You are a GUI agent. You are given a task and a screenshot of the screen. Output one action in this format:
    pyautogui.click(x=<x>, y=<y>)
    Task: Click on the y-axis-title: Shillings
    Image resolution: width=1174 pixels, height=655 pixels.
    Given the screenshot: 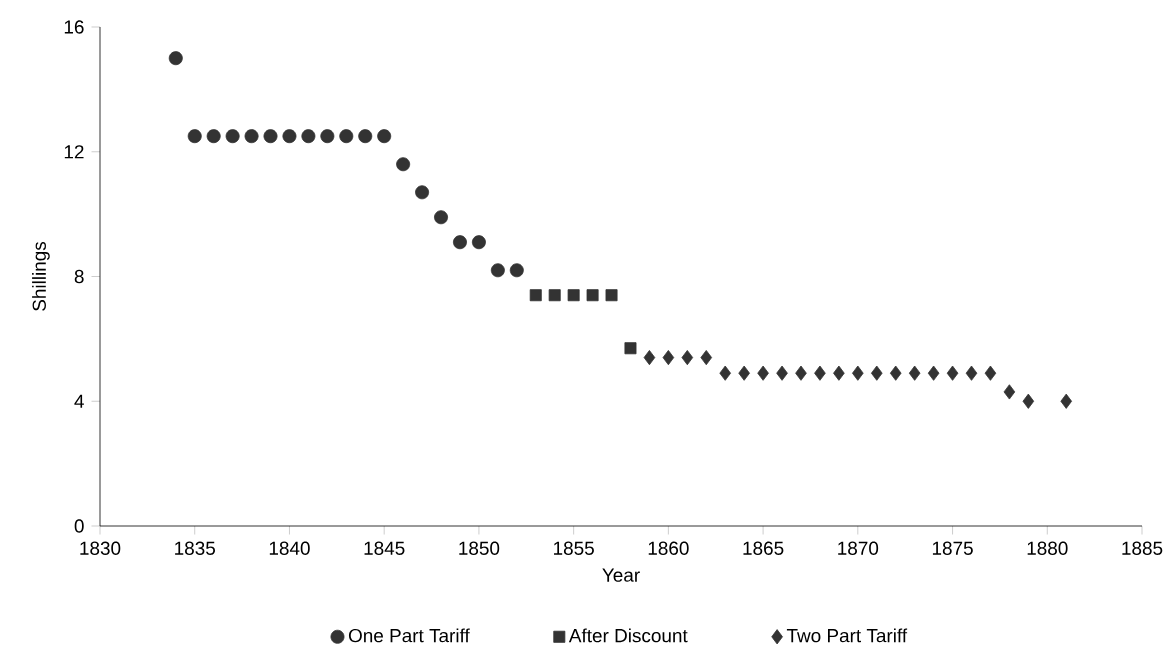 What is the action you would take?
    pyautogui.click(x=41, y=276)
    